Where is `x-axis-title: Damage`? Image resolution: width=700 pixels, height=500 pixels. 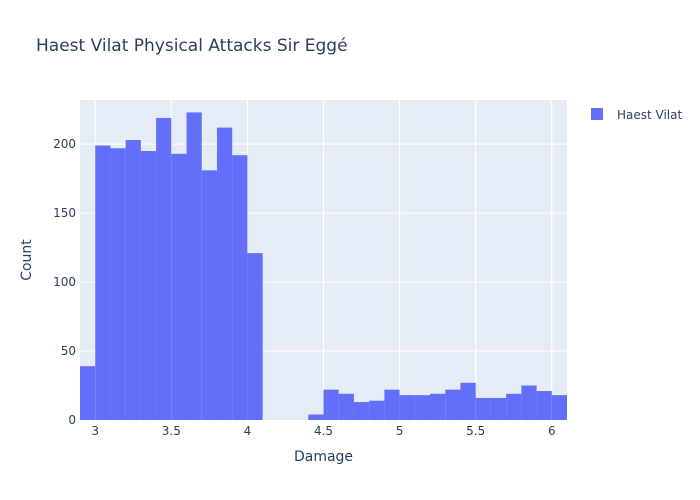
x-axis-title: Damage is located at coordinates (323, 457).